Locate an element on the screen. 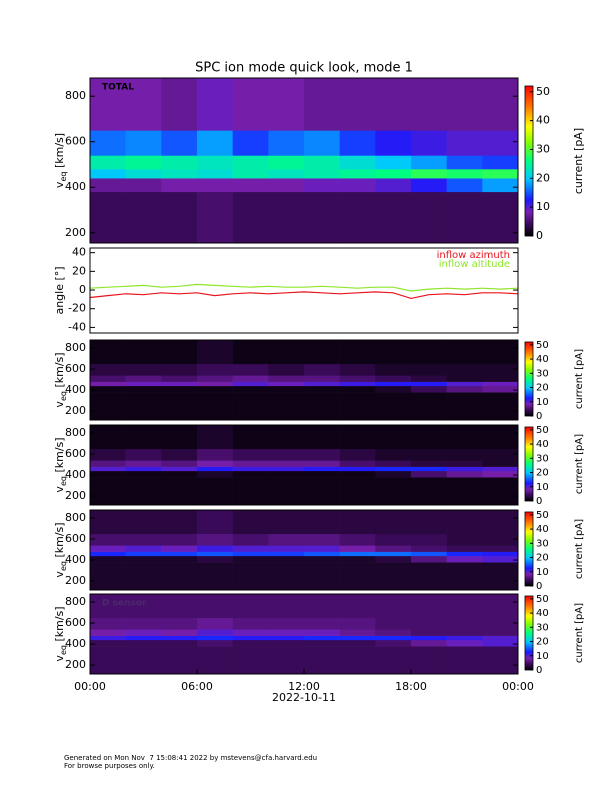  x-axis-label: 2022-10-11 is located at coordinates (304, 697).